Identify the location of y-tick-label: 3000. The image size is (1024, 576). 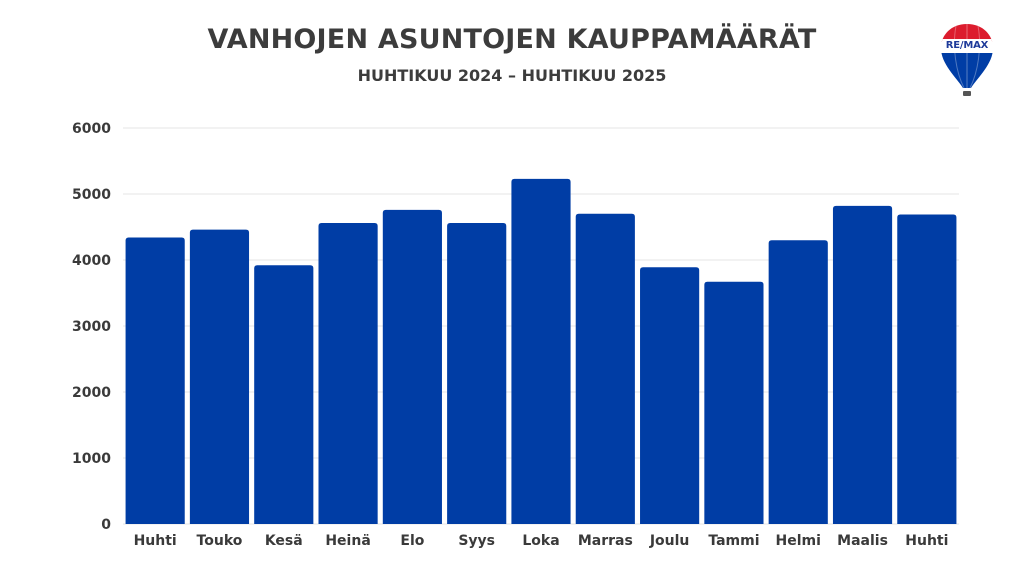
(91, 327).